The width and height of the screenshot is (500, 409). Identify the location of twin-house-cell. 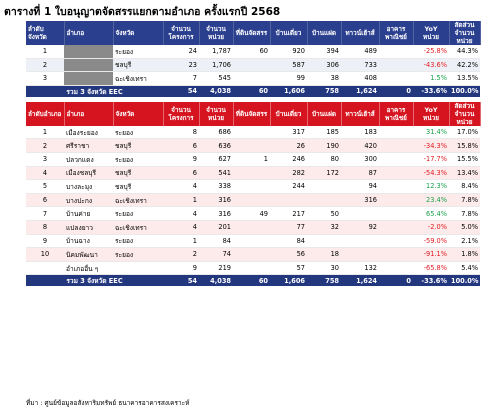
(324, 186).